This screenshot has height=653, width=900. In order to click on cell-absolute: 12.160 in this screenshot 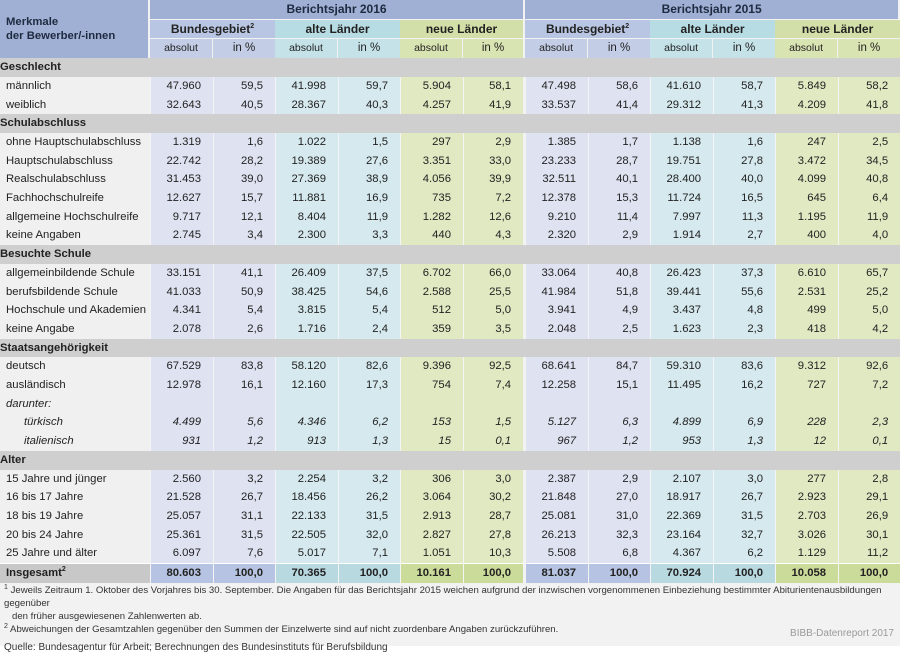, I will do `click(306, 385)`.